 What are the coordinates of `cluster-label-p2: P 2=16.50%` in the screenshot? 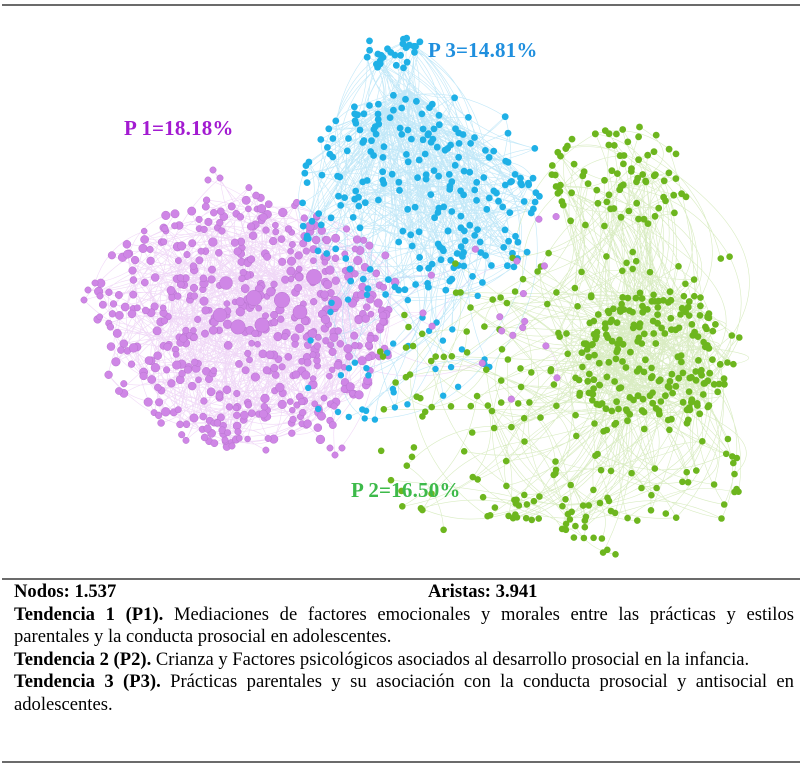 It's located at (406, 490).